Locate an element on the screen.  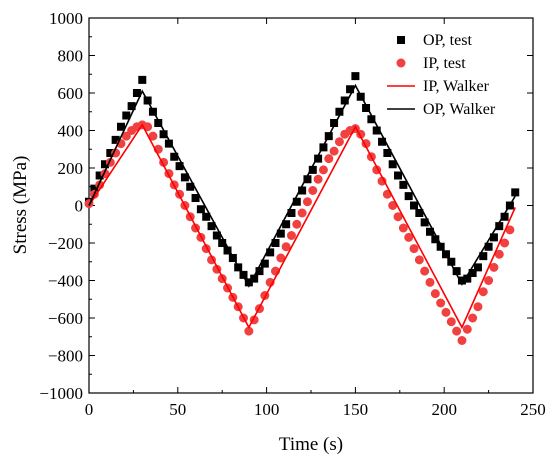
y-tick-label: 800 is located at coordinates (71, 56).